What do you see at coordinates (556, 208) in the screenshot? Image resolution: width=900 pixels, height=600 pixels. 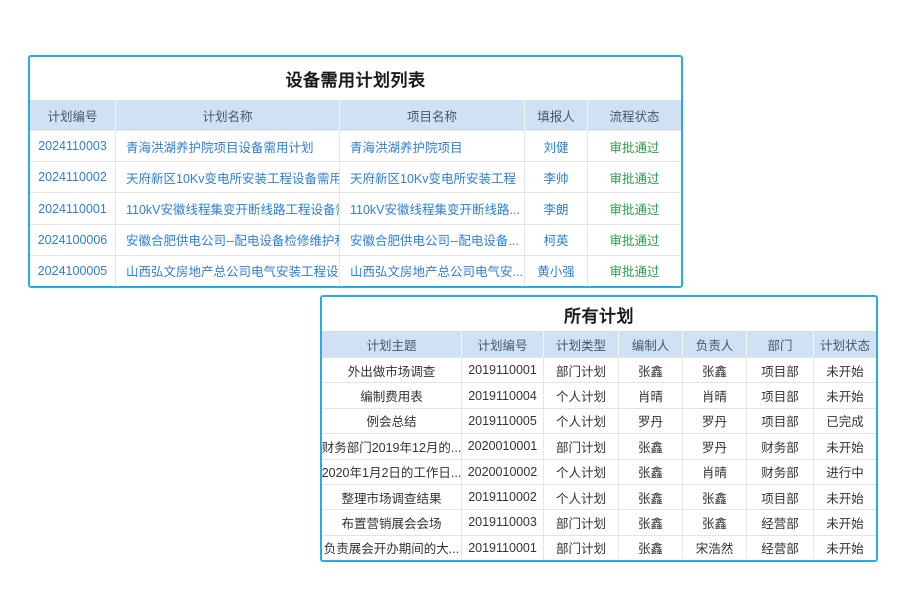 I see `reporter-cell: 李朗` at bounding box center [556, 208].